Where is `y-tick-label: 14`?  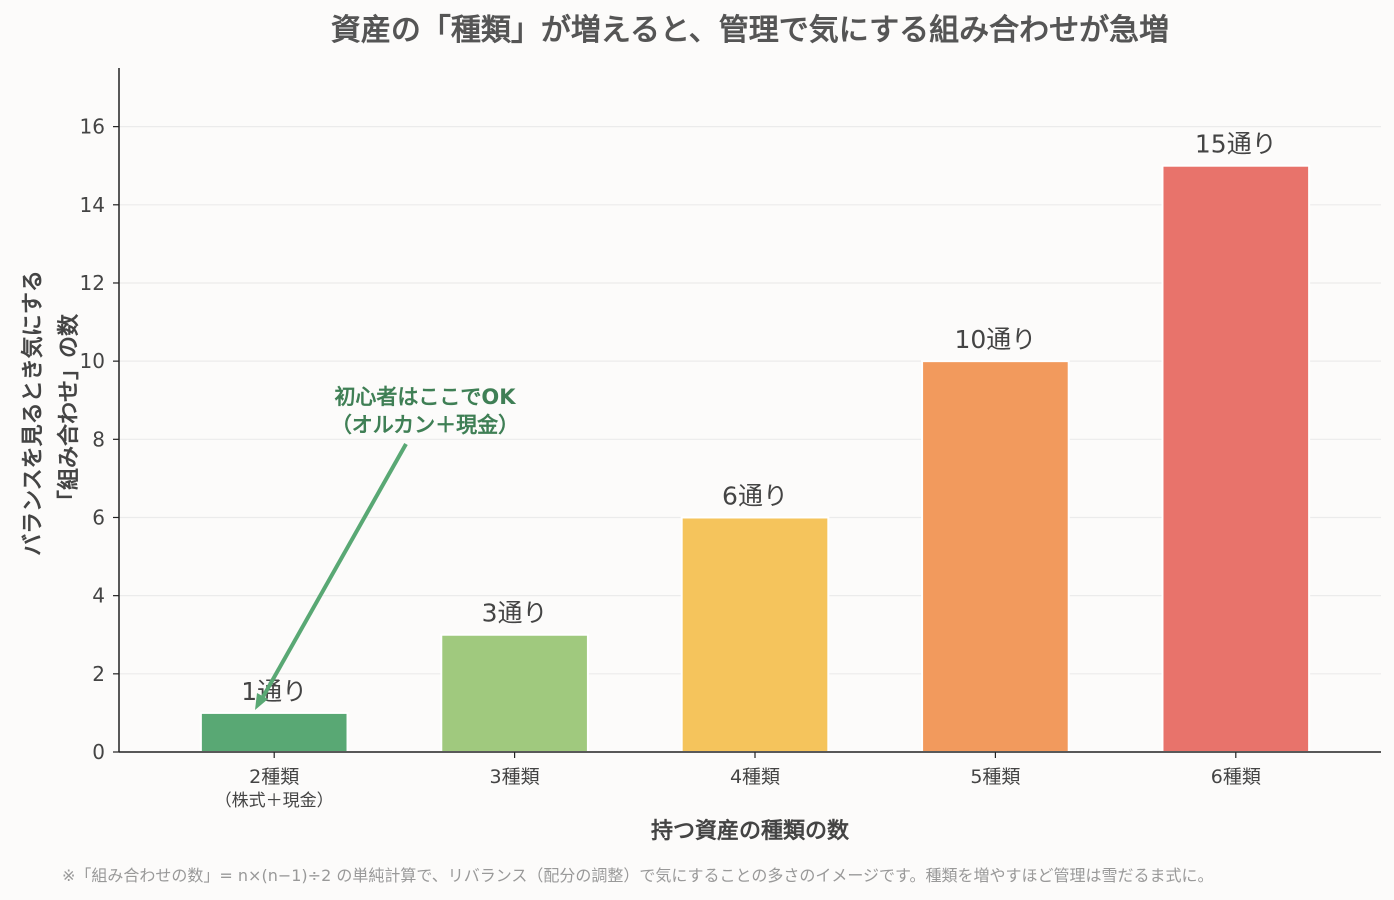 y-tick-label: 14 is located at coordinates (92, 205).